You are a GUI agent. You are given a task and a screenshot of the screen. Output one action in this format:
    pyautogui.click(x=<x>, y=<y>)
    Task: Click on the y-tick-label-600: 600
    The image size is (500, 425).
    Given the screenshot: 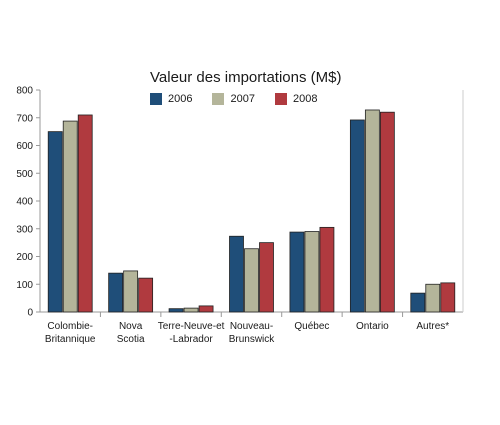 What is the action you would take?
    pyautogui.click(x=24, y=146)
    